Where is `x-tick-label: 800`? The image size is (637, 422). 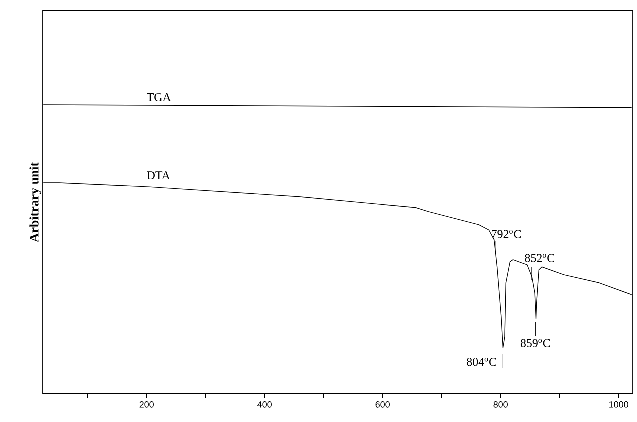 x-tick-label: 800 is located at coordinates (501, 405).